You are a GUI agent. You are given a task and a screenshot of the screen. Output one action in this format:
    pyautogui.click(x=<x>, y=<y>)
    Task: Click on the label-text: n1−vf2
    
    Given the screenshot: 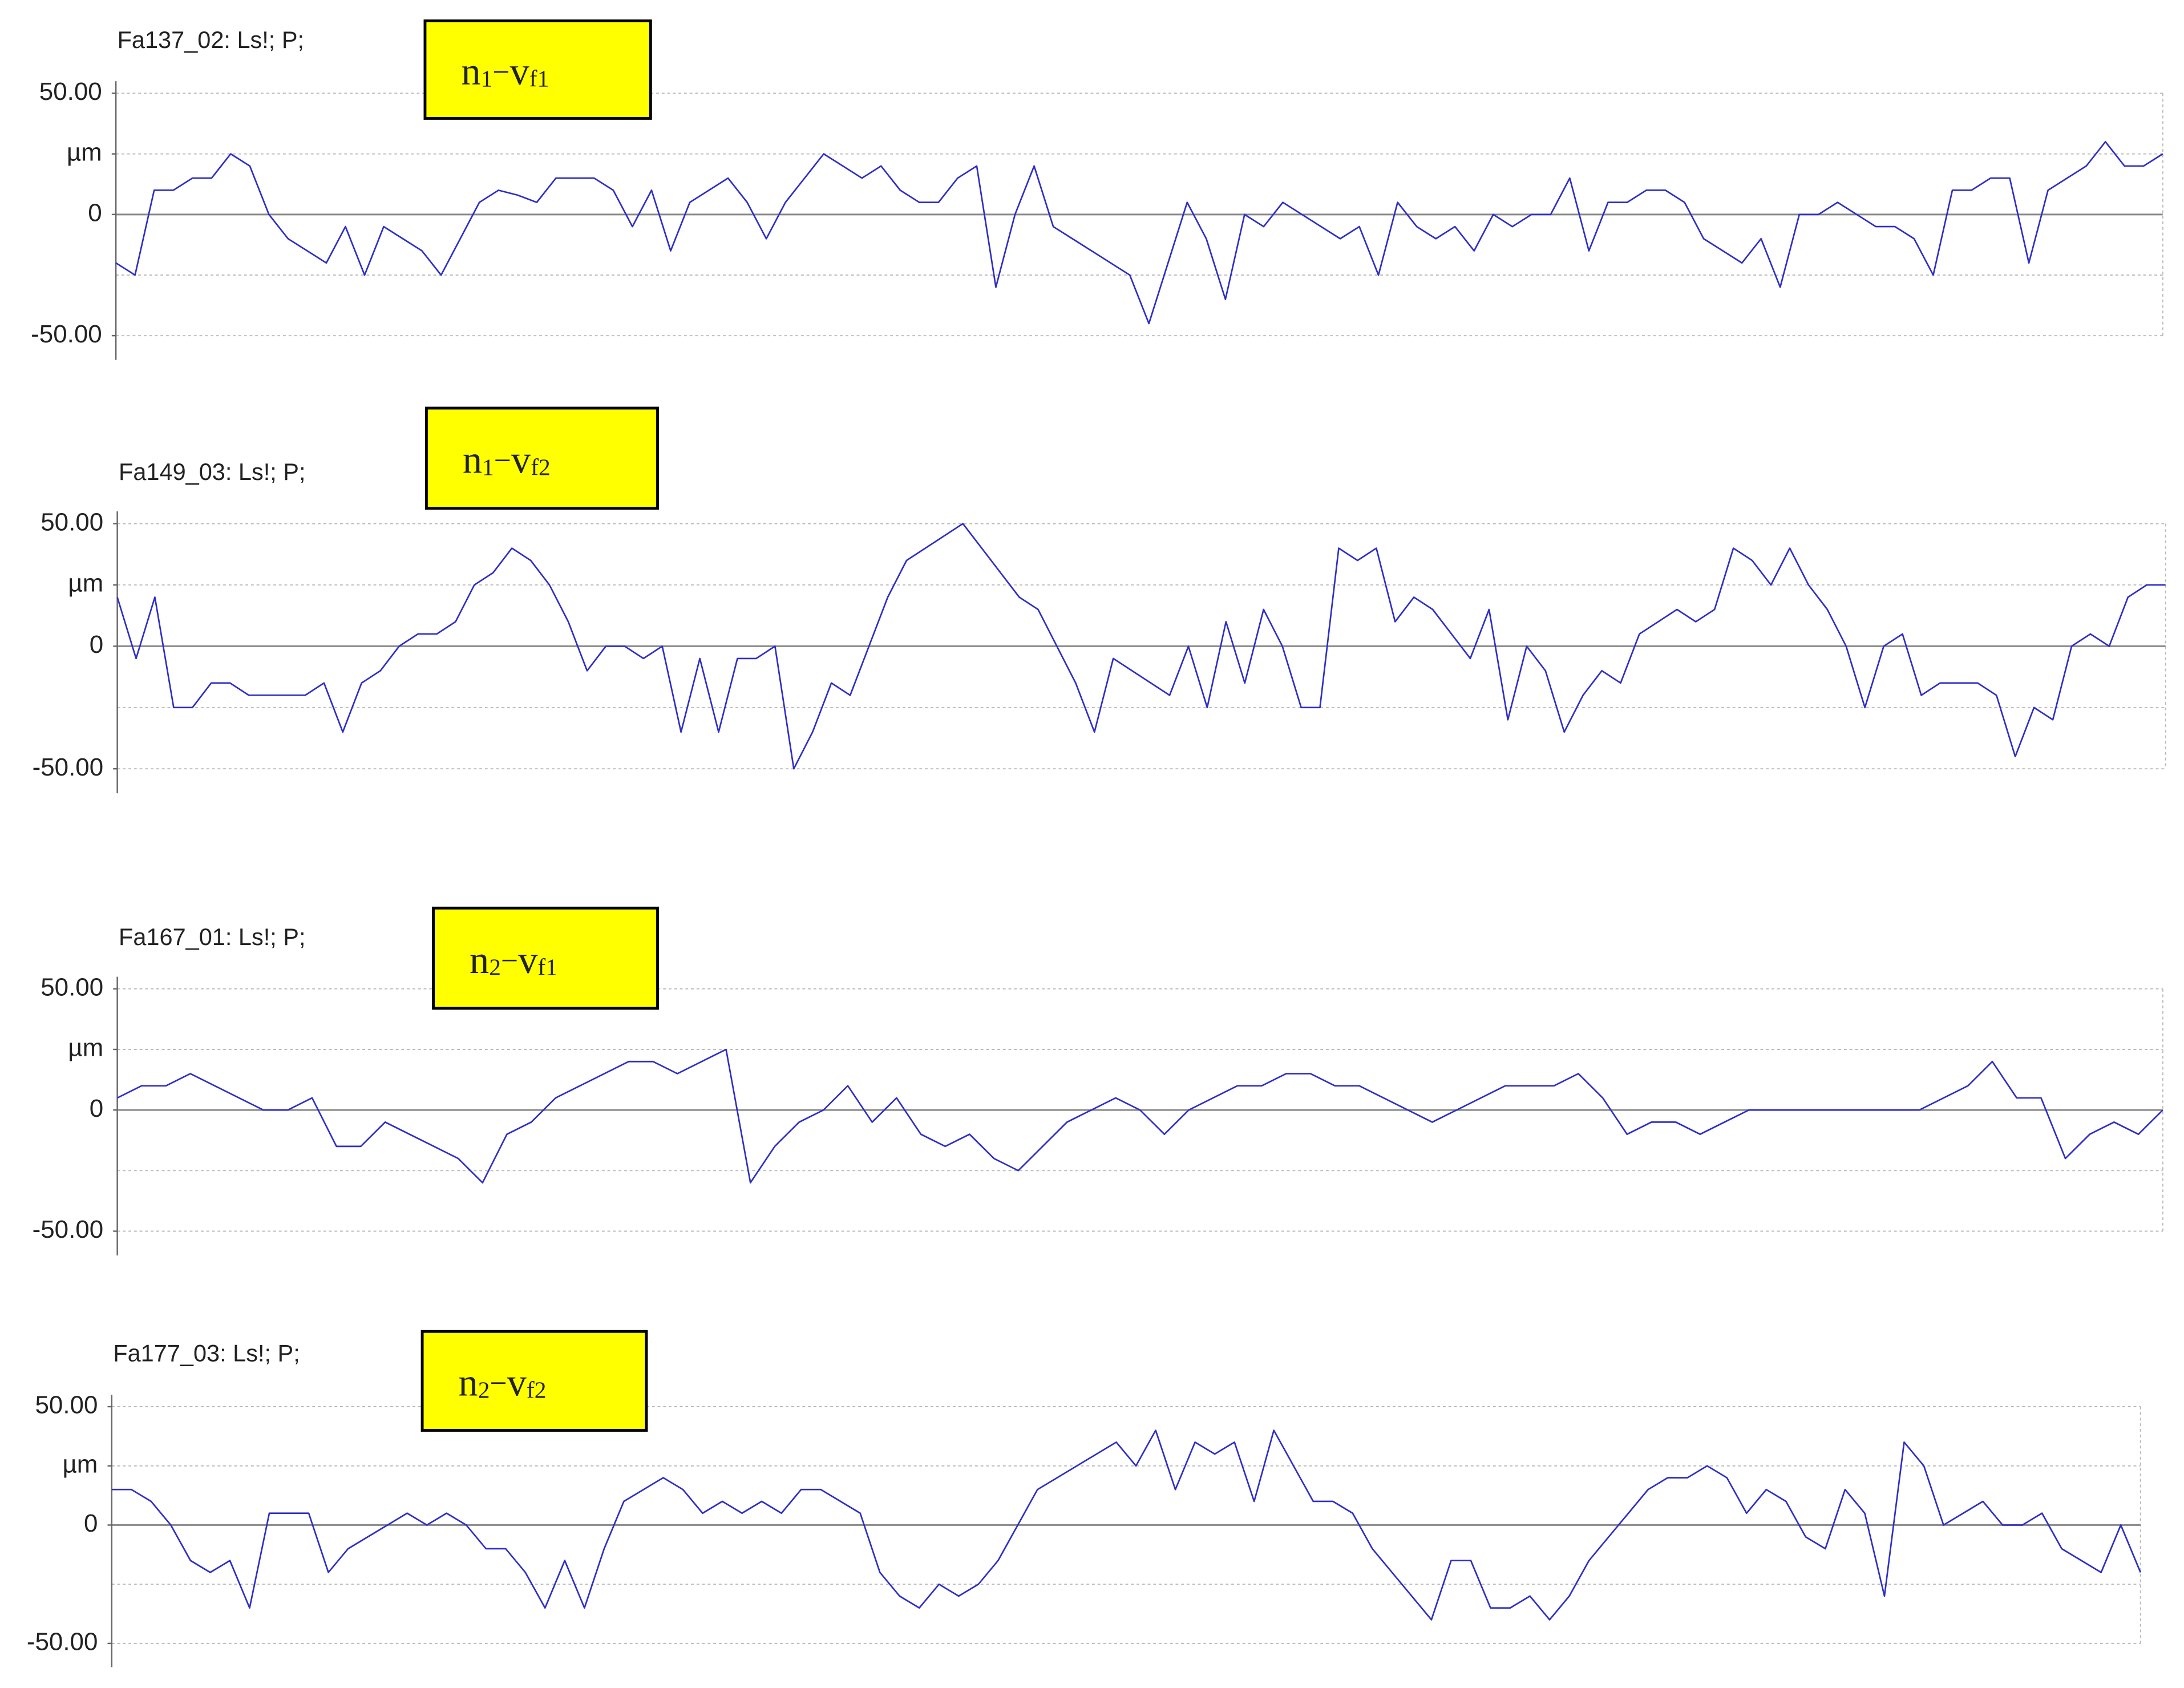 What is the action you would take?
    pyautogui.click(x=507, y=460)
    